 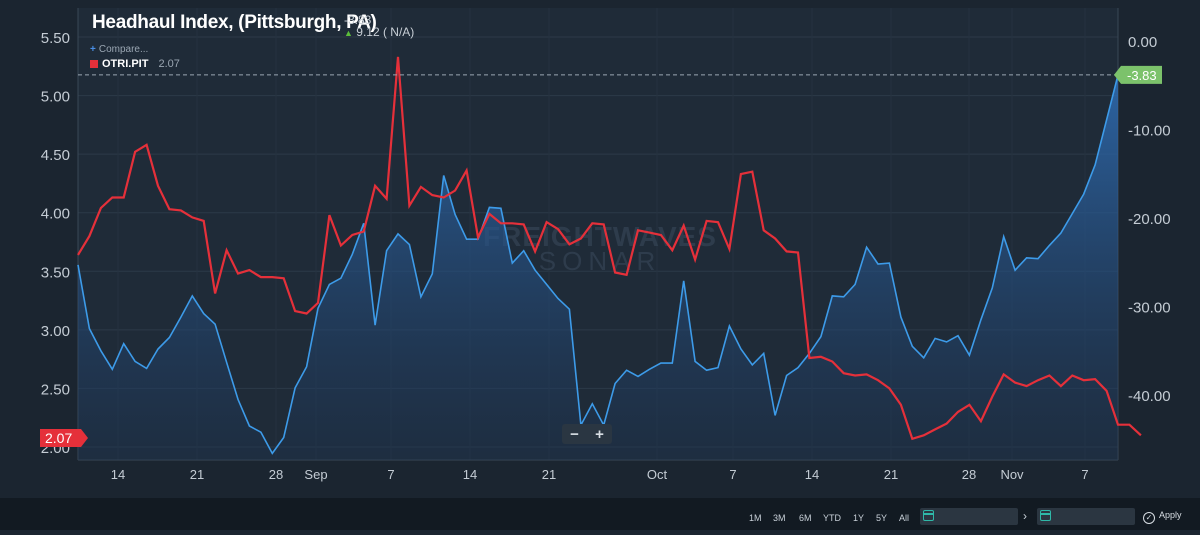 What do you see at coordinates (882, 518) in the screenshot?
I see `range-5y-button: 5Y` at bounding box center [882, 518].